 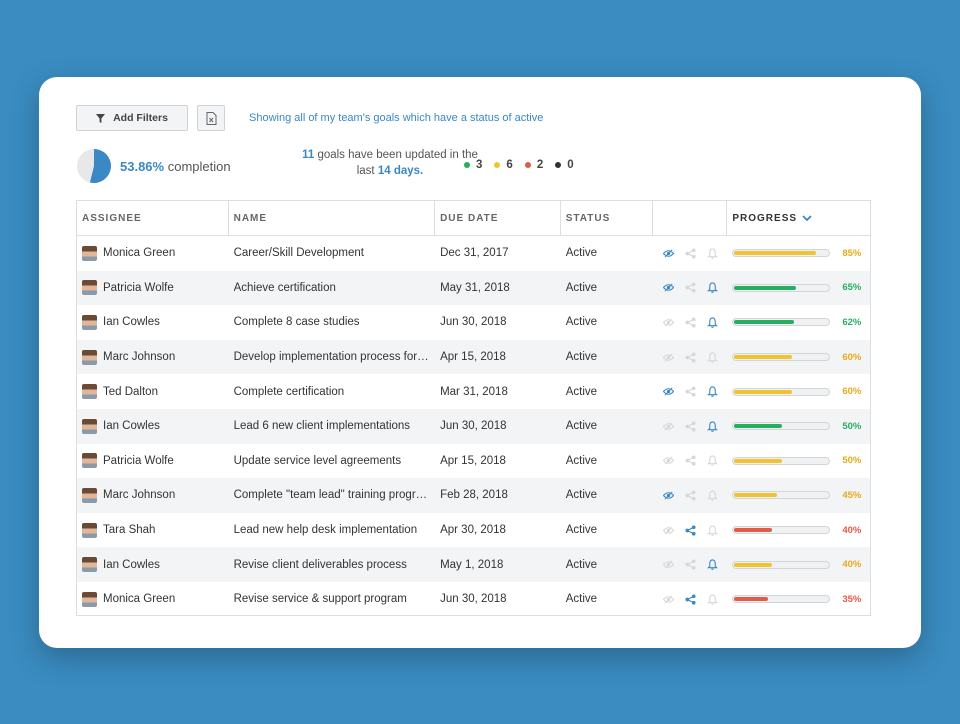 I want to click on assignee-cell: Monica Green, so click(x=153, y=599).